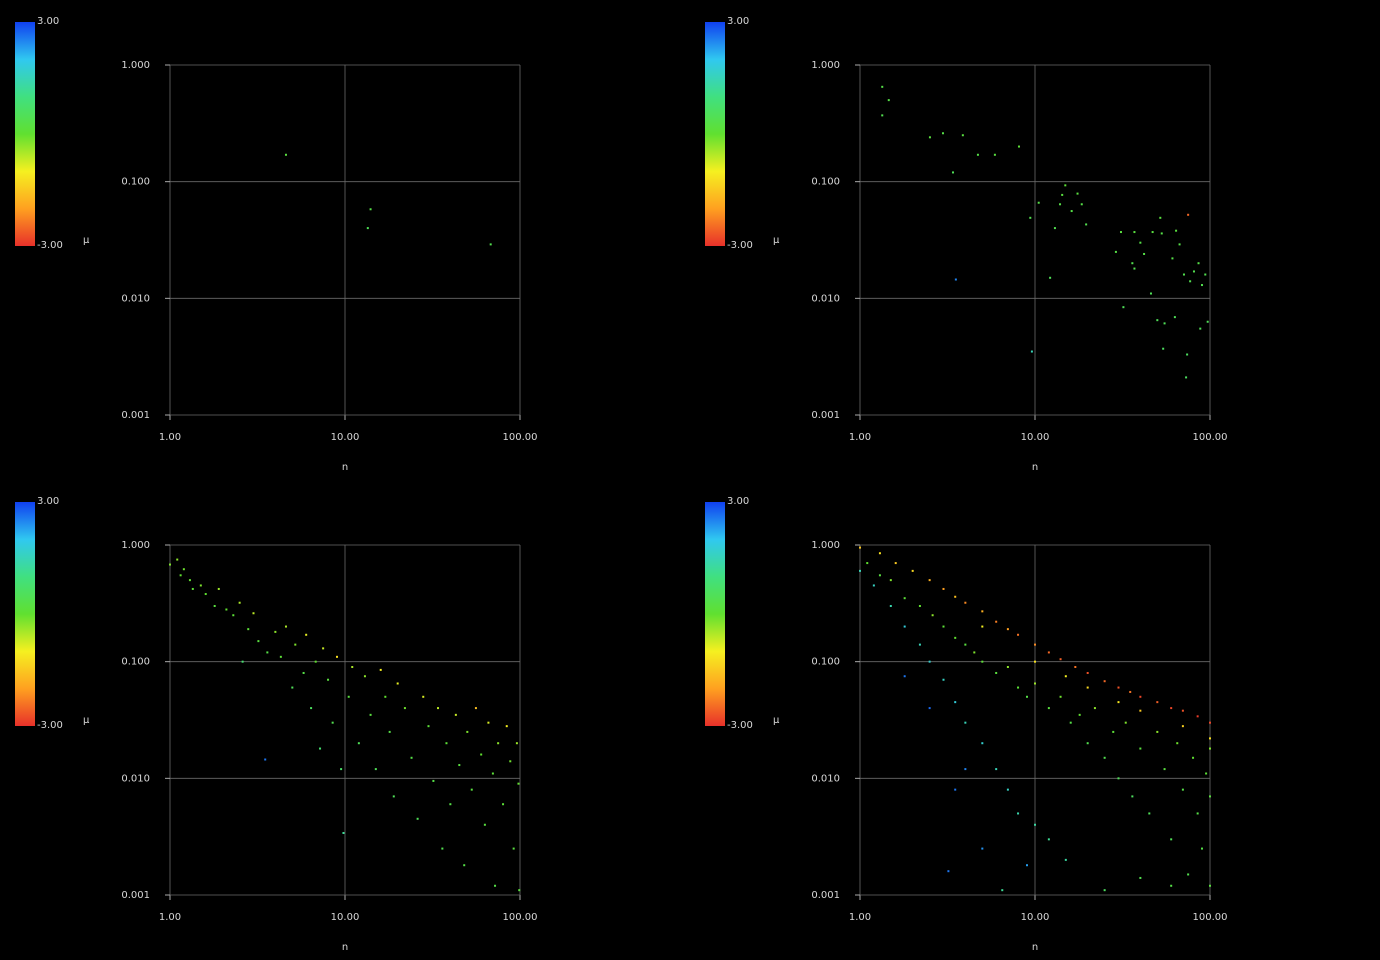  What do you see at coordinates (86, 720) in the screenshot?
I see `colorbar-label: μ` at bounding box center [86, 720].